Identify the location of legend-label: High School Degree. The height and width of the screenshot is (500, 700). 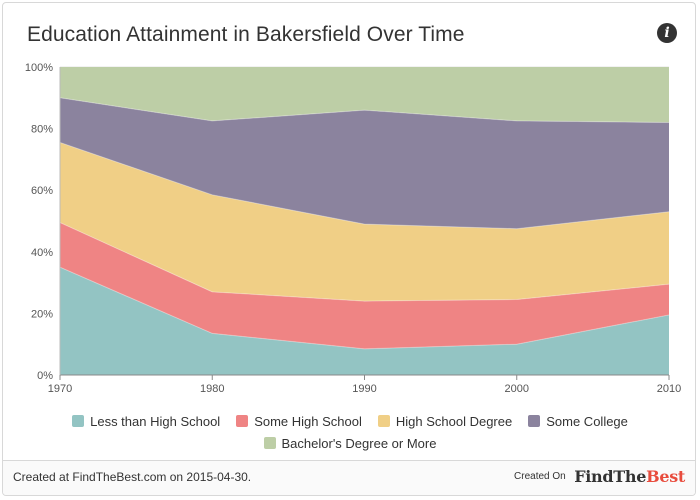
(454, 421).